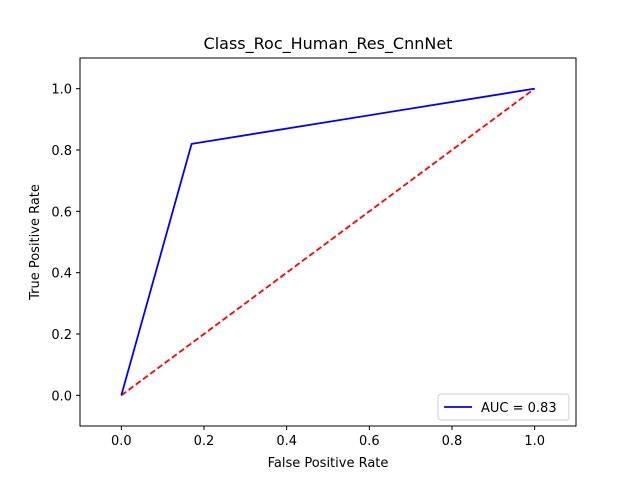 Image resolution: width=640 pixels, height=480 pixels. What do you see at coordinates (369, 441) in the screenshot?
I see `x-tick-label: 0.6` at bounding box center [369, 441].